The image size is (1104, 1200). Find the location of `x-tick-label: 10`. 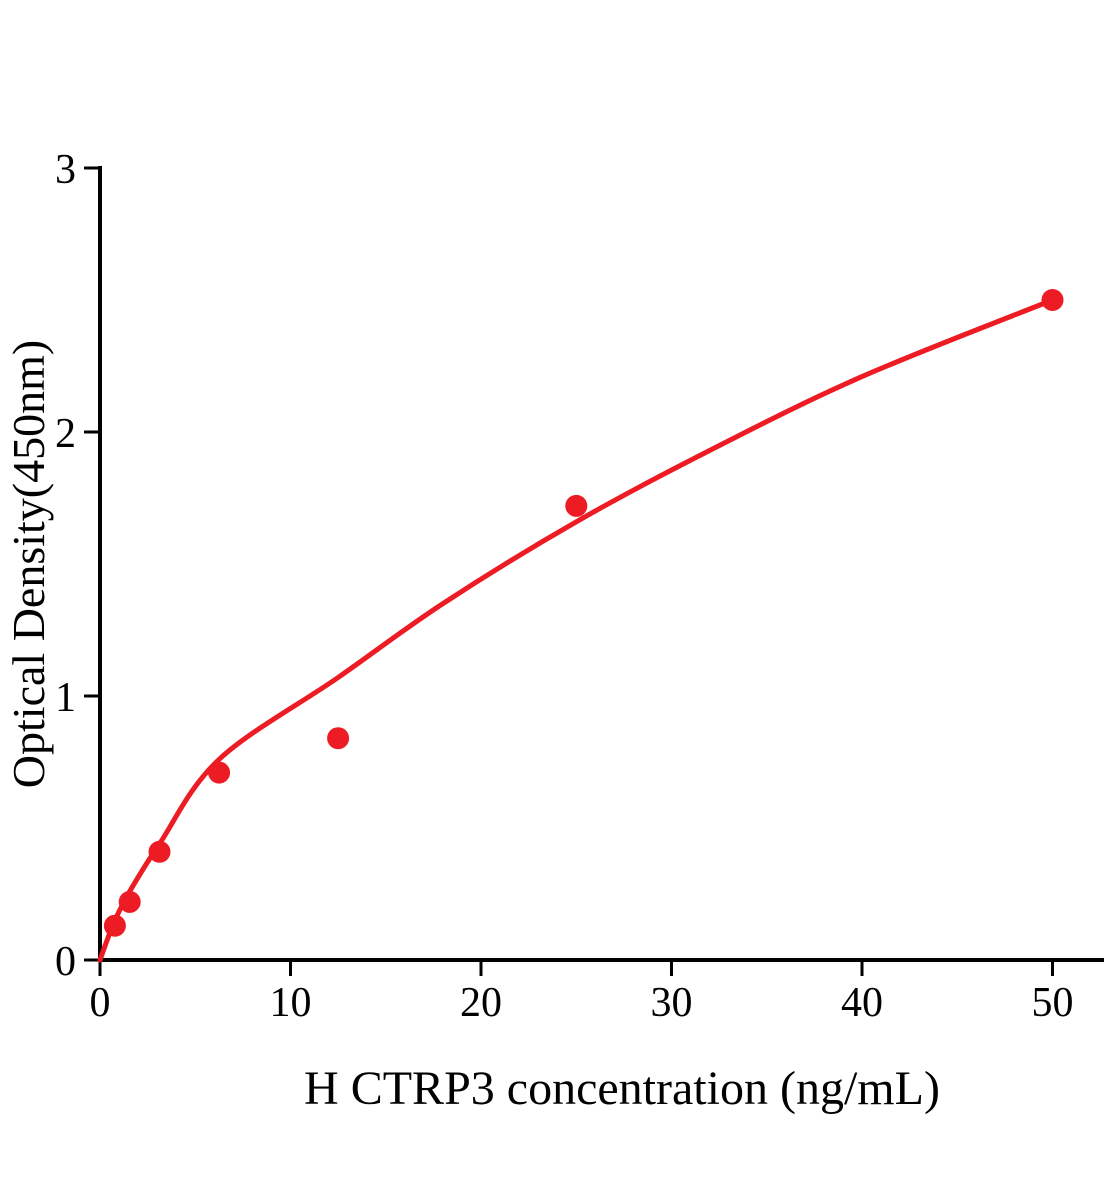

x-tick-label: 10 is located at coordinates (291, 1003).